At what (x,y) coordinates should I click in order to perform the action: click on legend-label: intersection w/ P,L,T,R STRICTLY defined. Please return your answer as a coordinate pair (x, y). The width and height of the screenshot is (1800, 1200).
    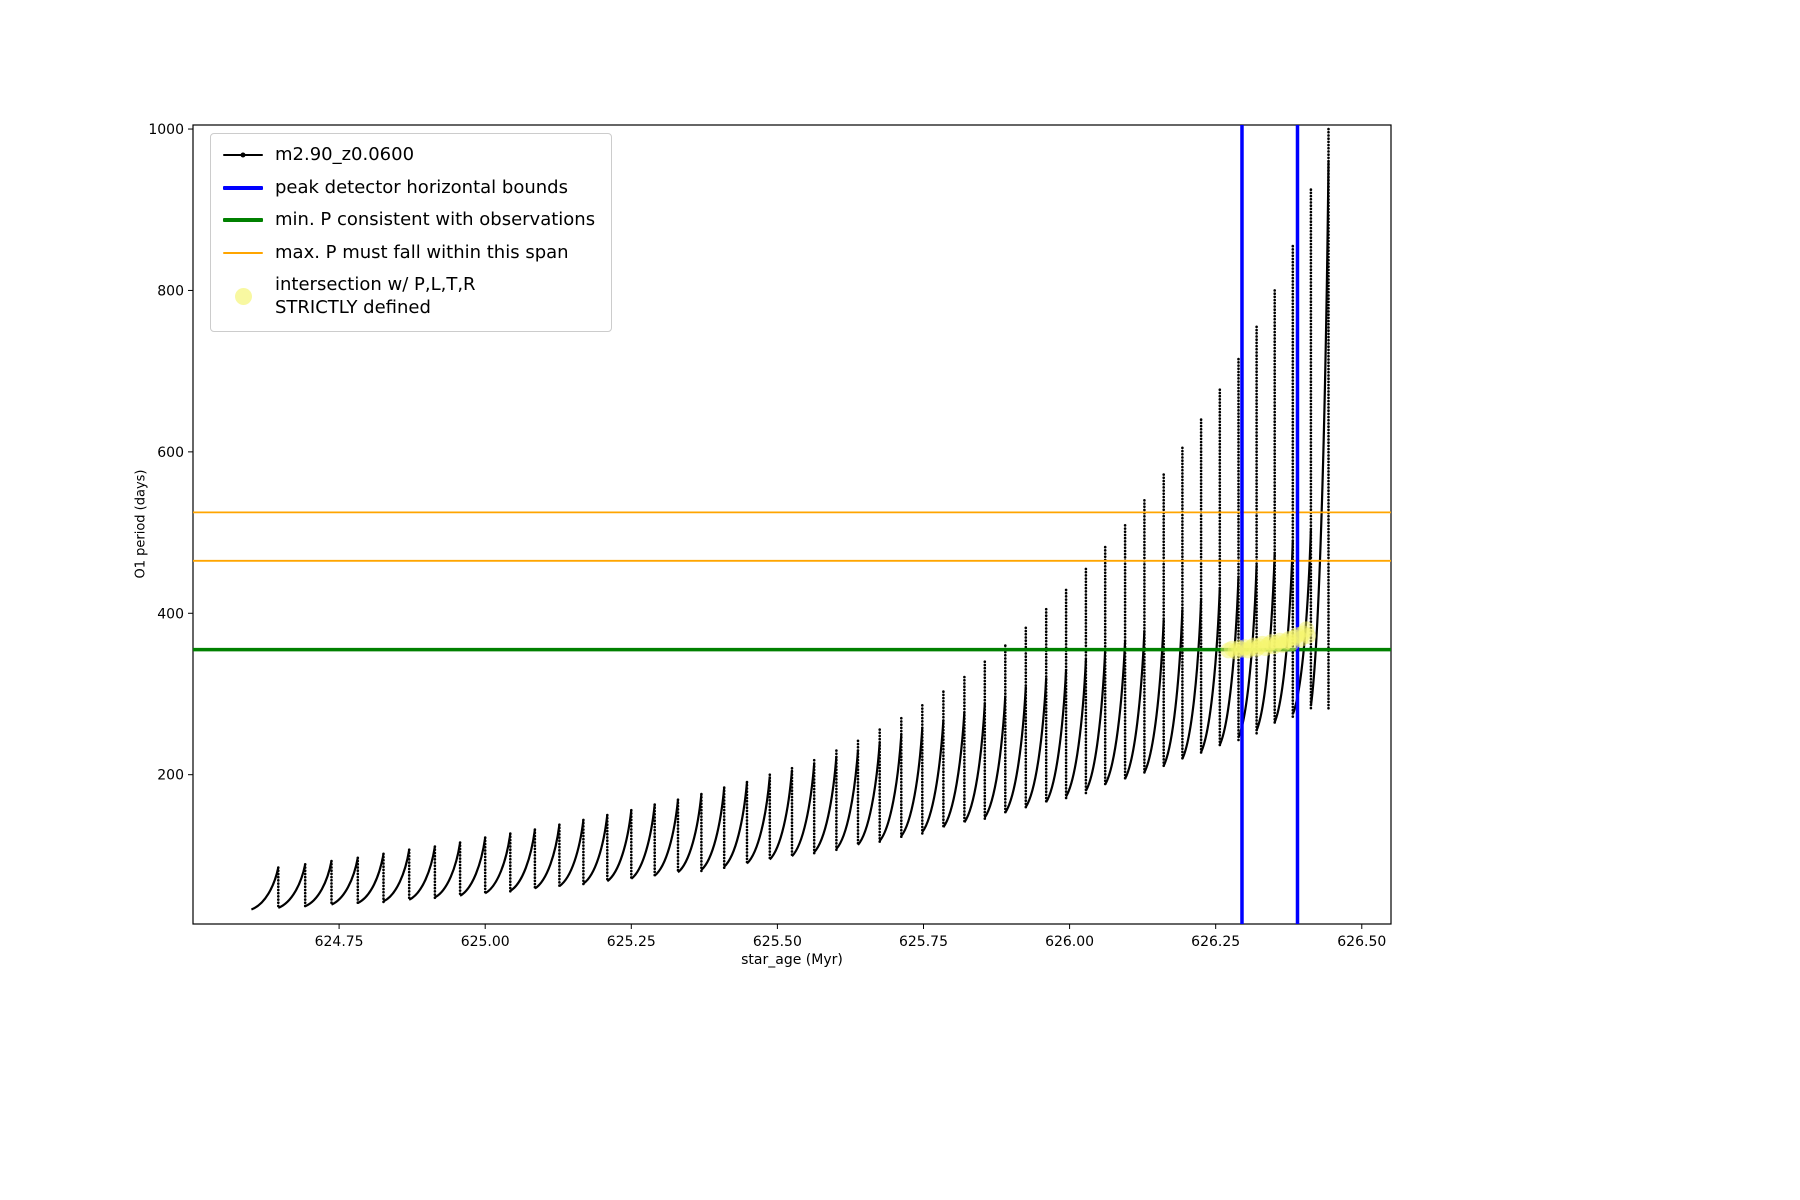
    Looking at the image, I should click on (375, 296).